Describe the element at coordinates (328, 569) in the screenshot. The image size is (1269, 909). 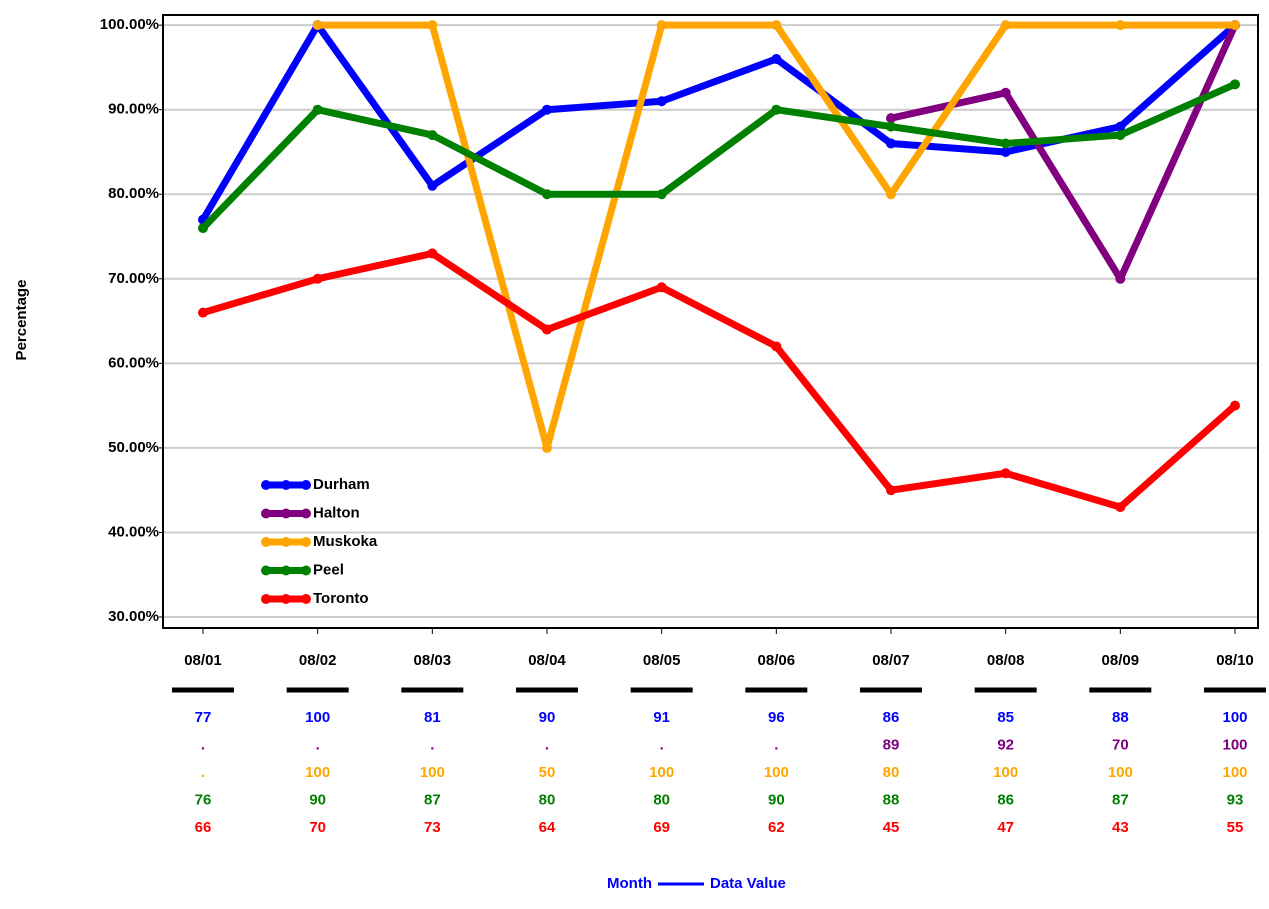
I see `legend-label: Peel` at that location.